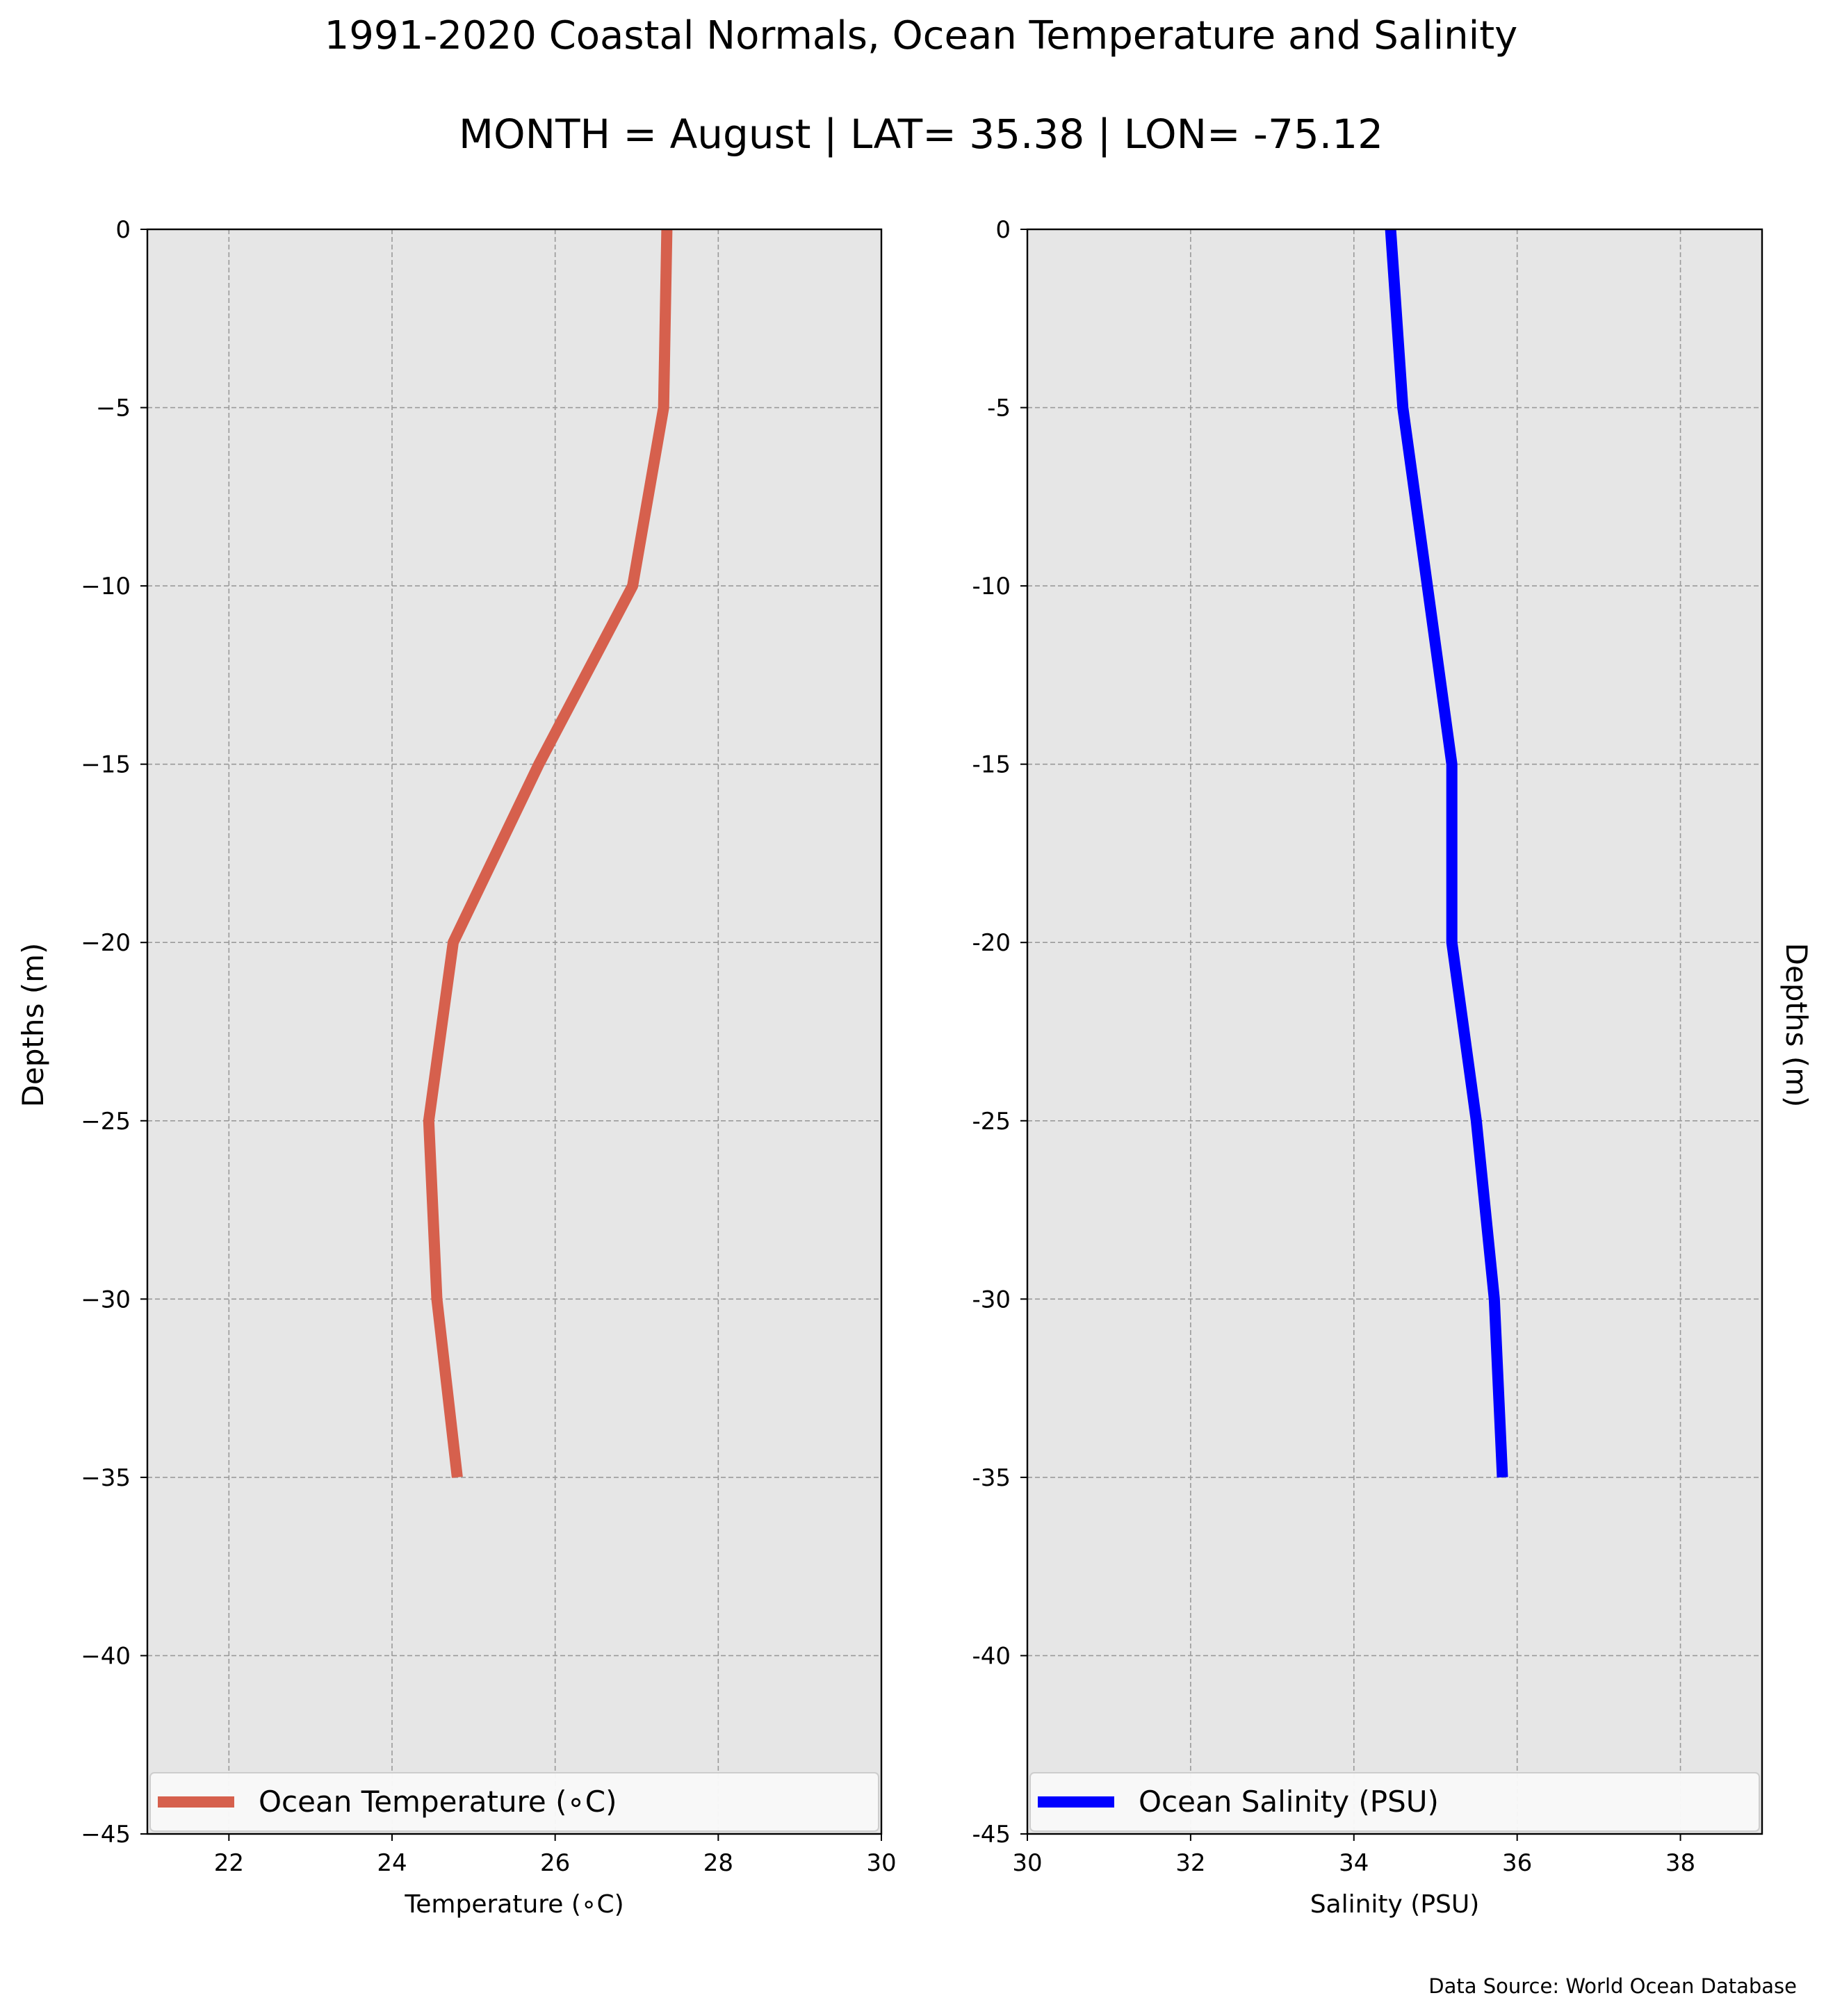 The width and height of the screenshot is (1842, 2016). I want to click on legend-label: Ocean Temperature (∘C), so click(438, 1802).